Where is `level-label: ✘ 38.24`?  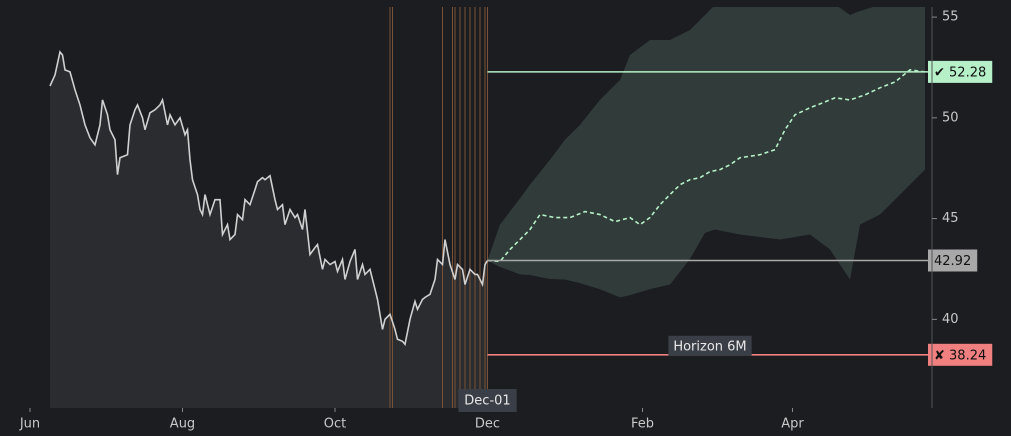
level-label: ✘ 38.24 is located at coordinates (960, 355).